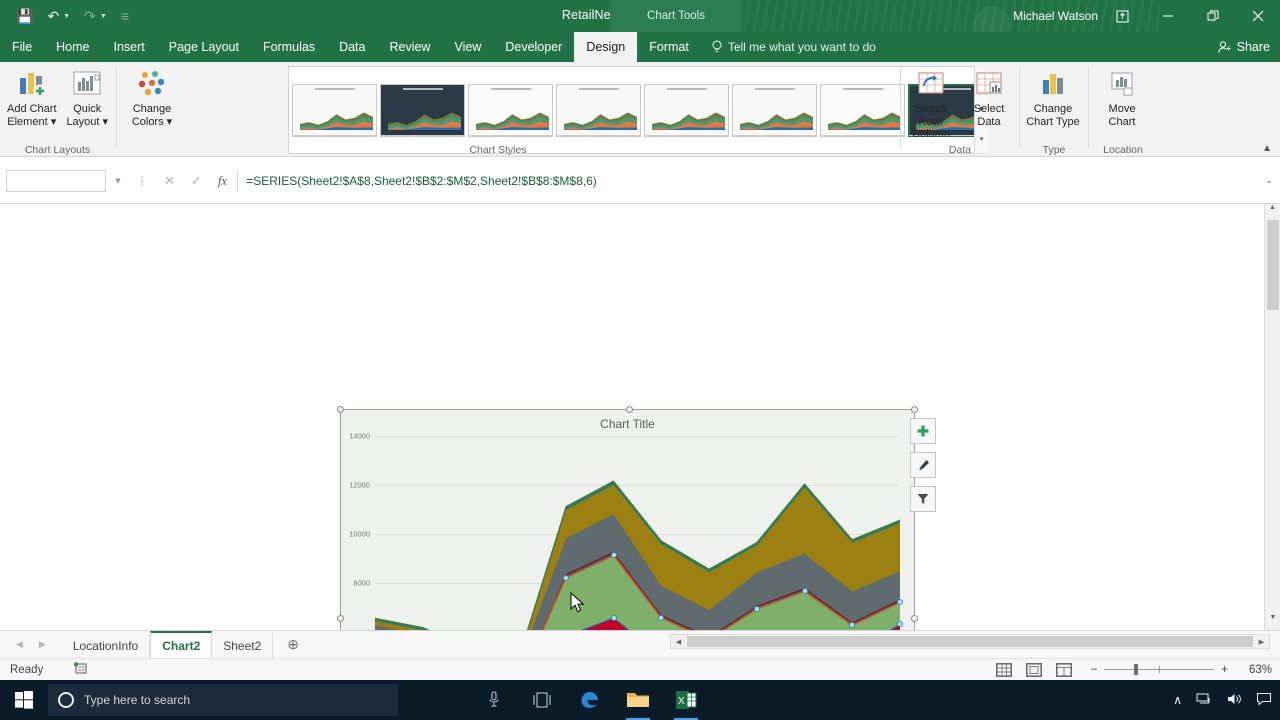 The image size is (1280, 720). I want to click on horizontal-scrollbar: ◀ ▶, so click(970, 641).